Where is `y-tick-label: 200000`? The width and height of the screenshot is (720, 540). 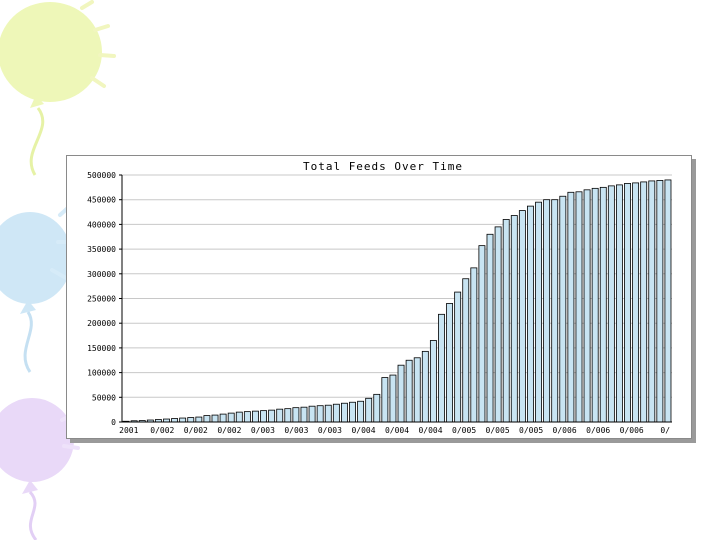
y-tick-label: 200000 is located at coordinates (101, 323).